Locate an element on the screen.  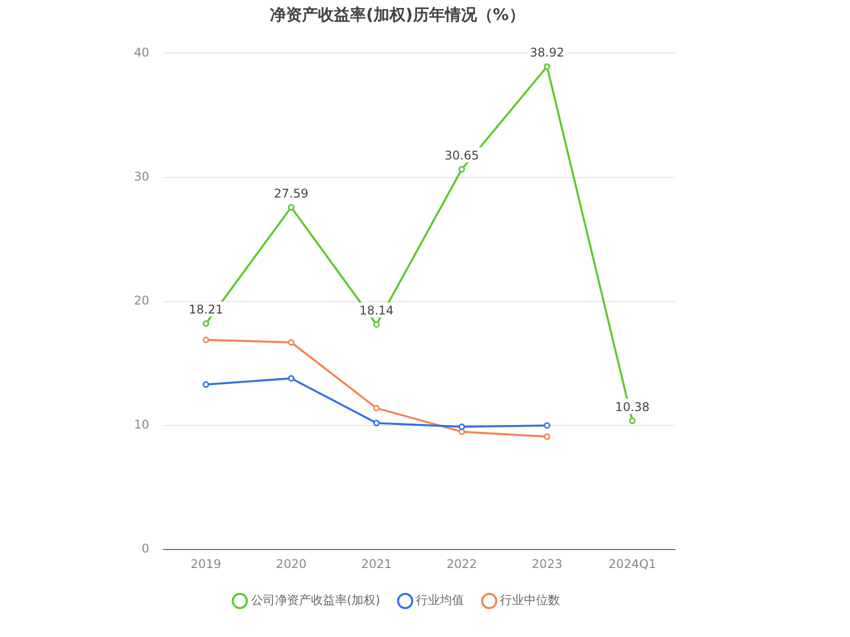
legend-label: 行业中位数 is located at coordinates (530, 600).